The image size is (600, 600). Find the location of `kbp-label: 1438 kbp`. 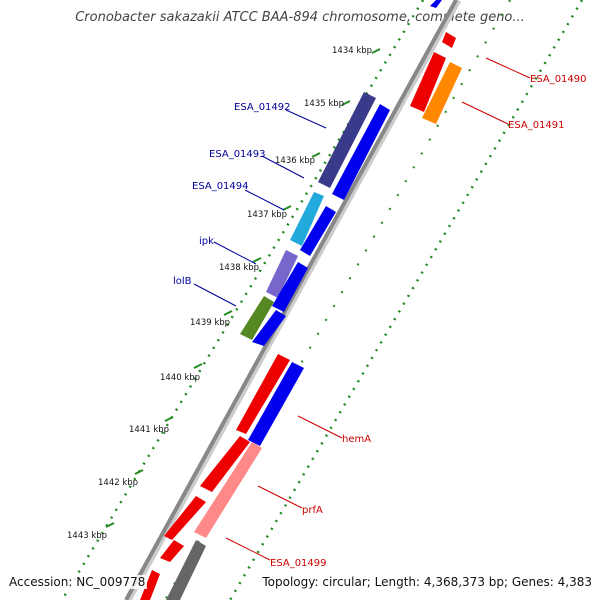

kbp-label: 1438 kbp is located at coordinates (239, 268).